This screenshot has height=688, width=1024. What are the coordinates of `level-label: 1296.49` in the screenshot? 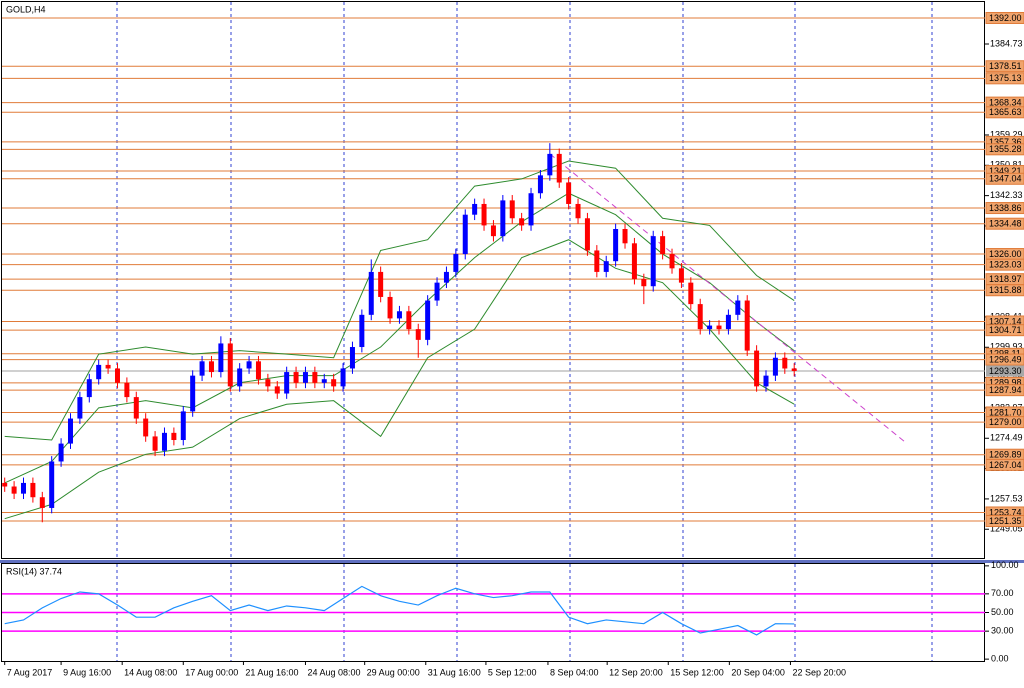 It's located at (1005, 359).